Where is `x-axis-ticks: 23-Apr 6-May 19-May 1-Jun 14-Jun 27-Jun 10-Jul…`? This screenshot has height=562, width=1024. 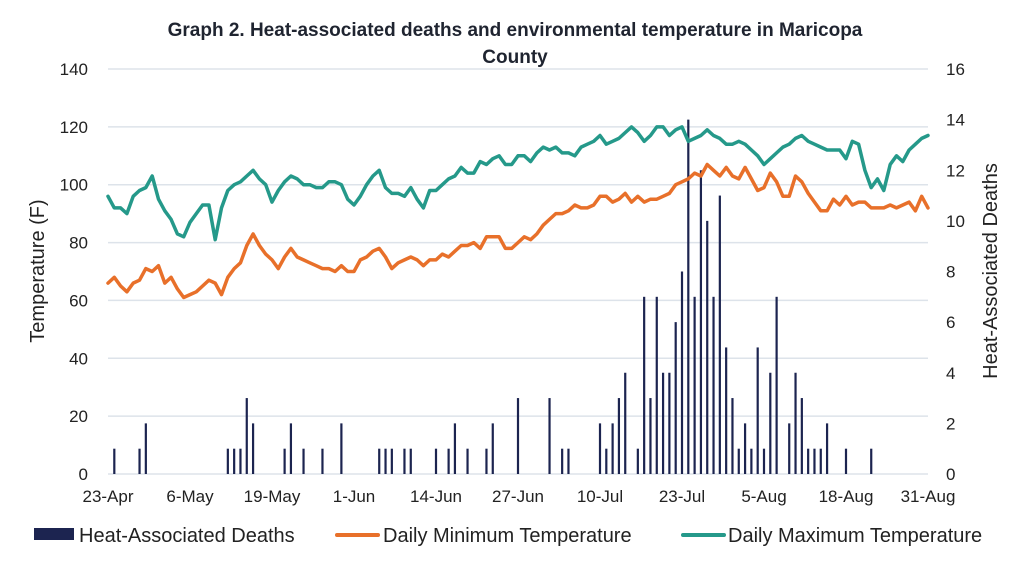 x-axis-ticks: 23-Apr 6-May 19-May 1-Jun 14-Jun 27-Jun 10-Jul… is located at coordinates (518, 496).